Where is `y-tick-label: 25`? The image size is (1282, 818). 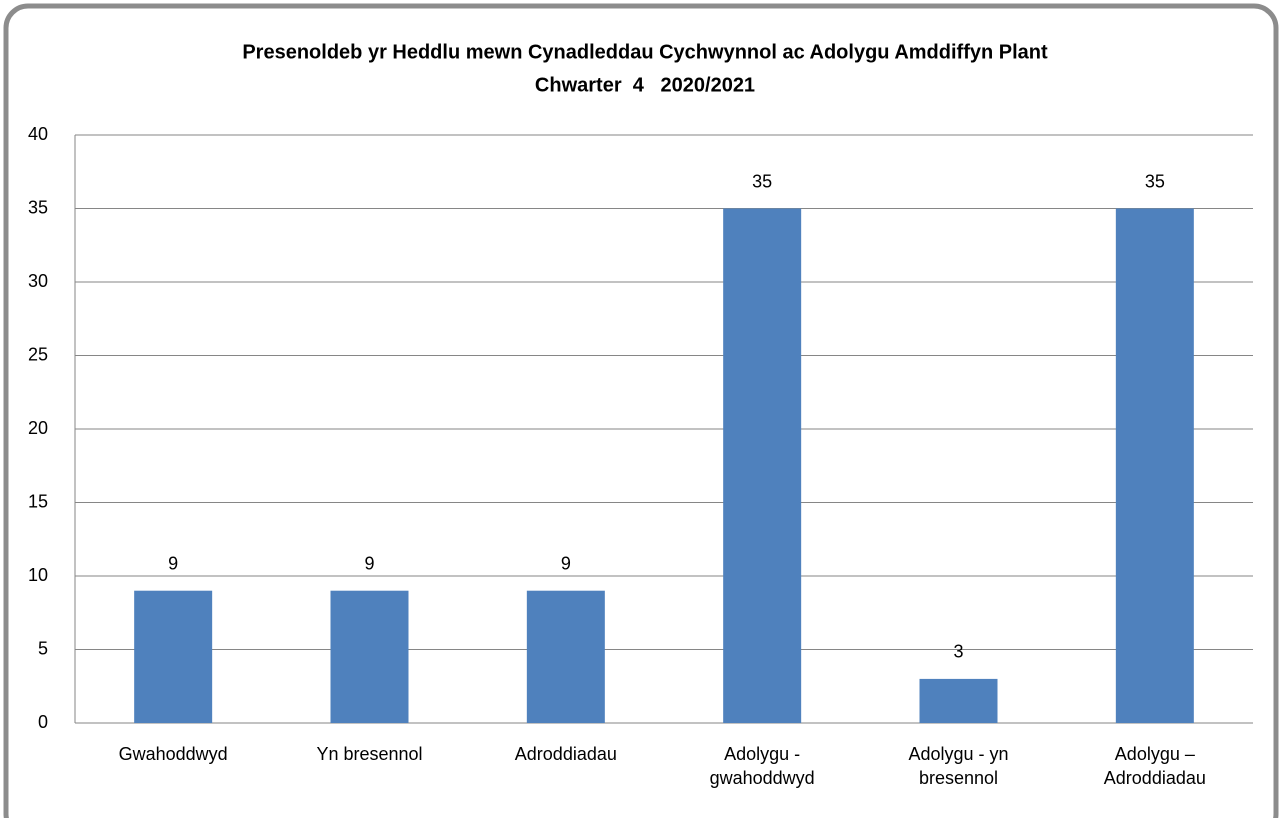 y-tick-label: 25 is located at coordinates (38, 354).